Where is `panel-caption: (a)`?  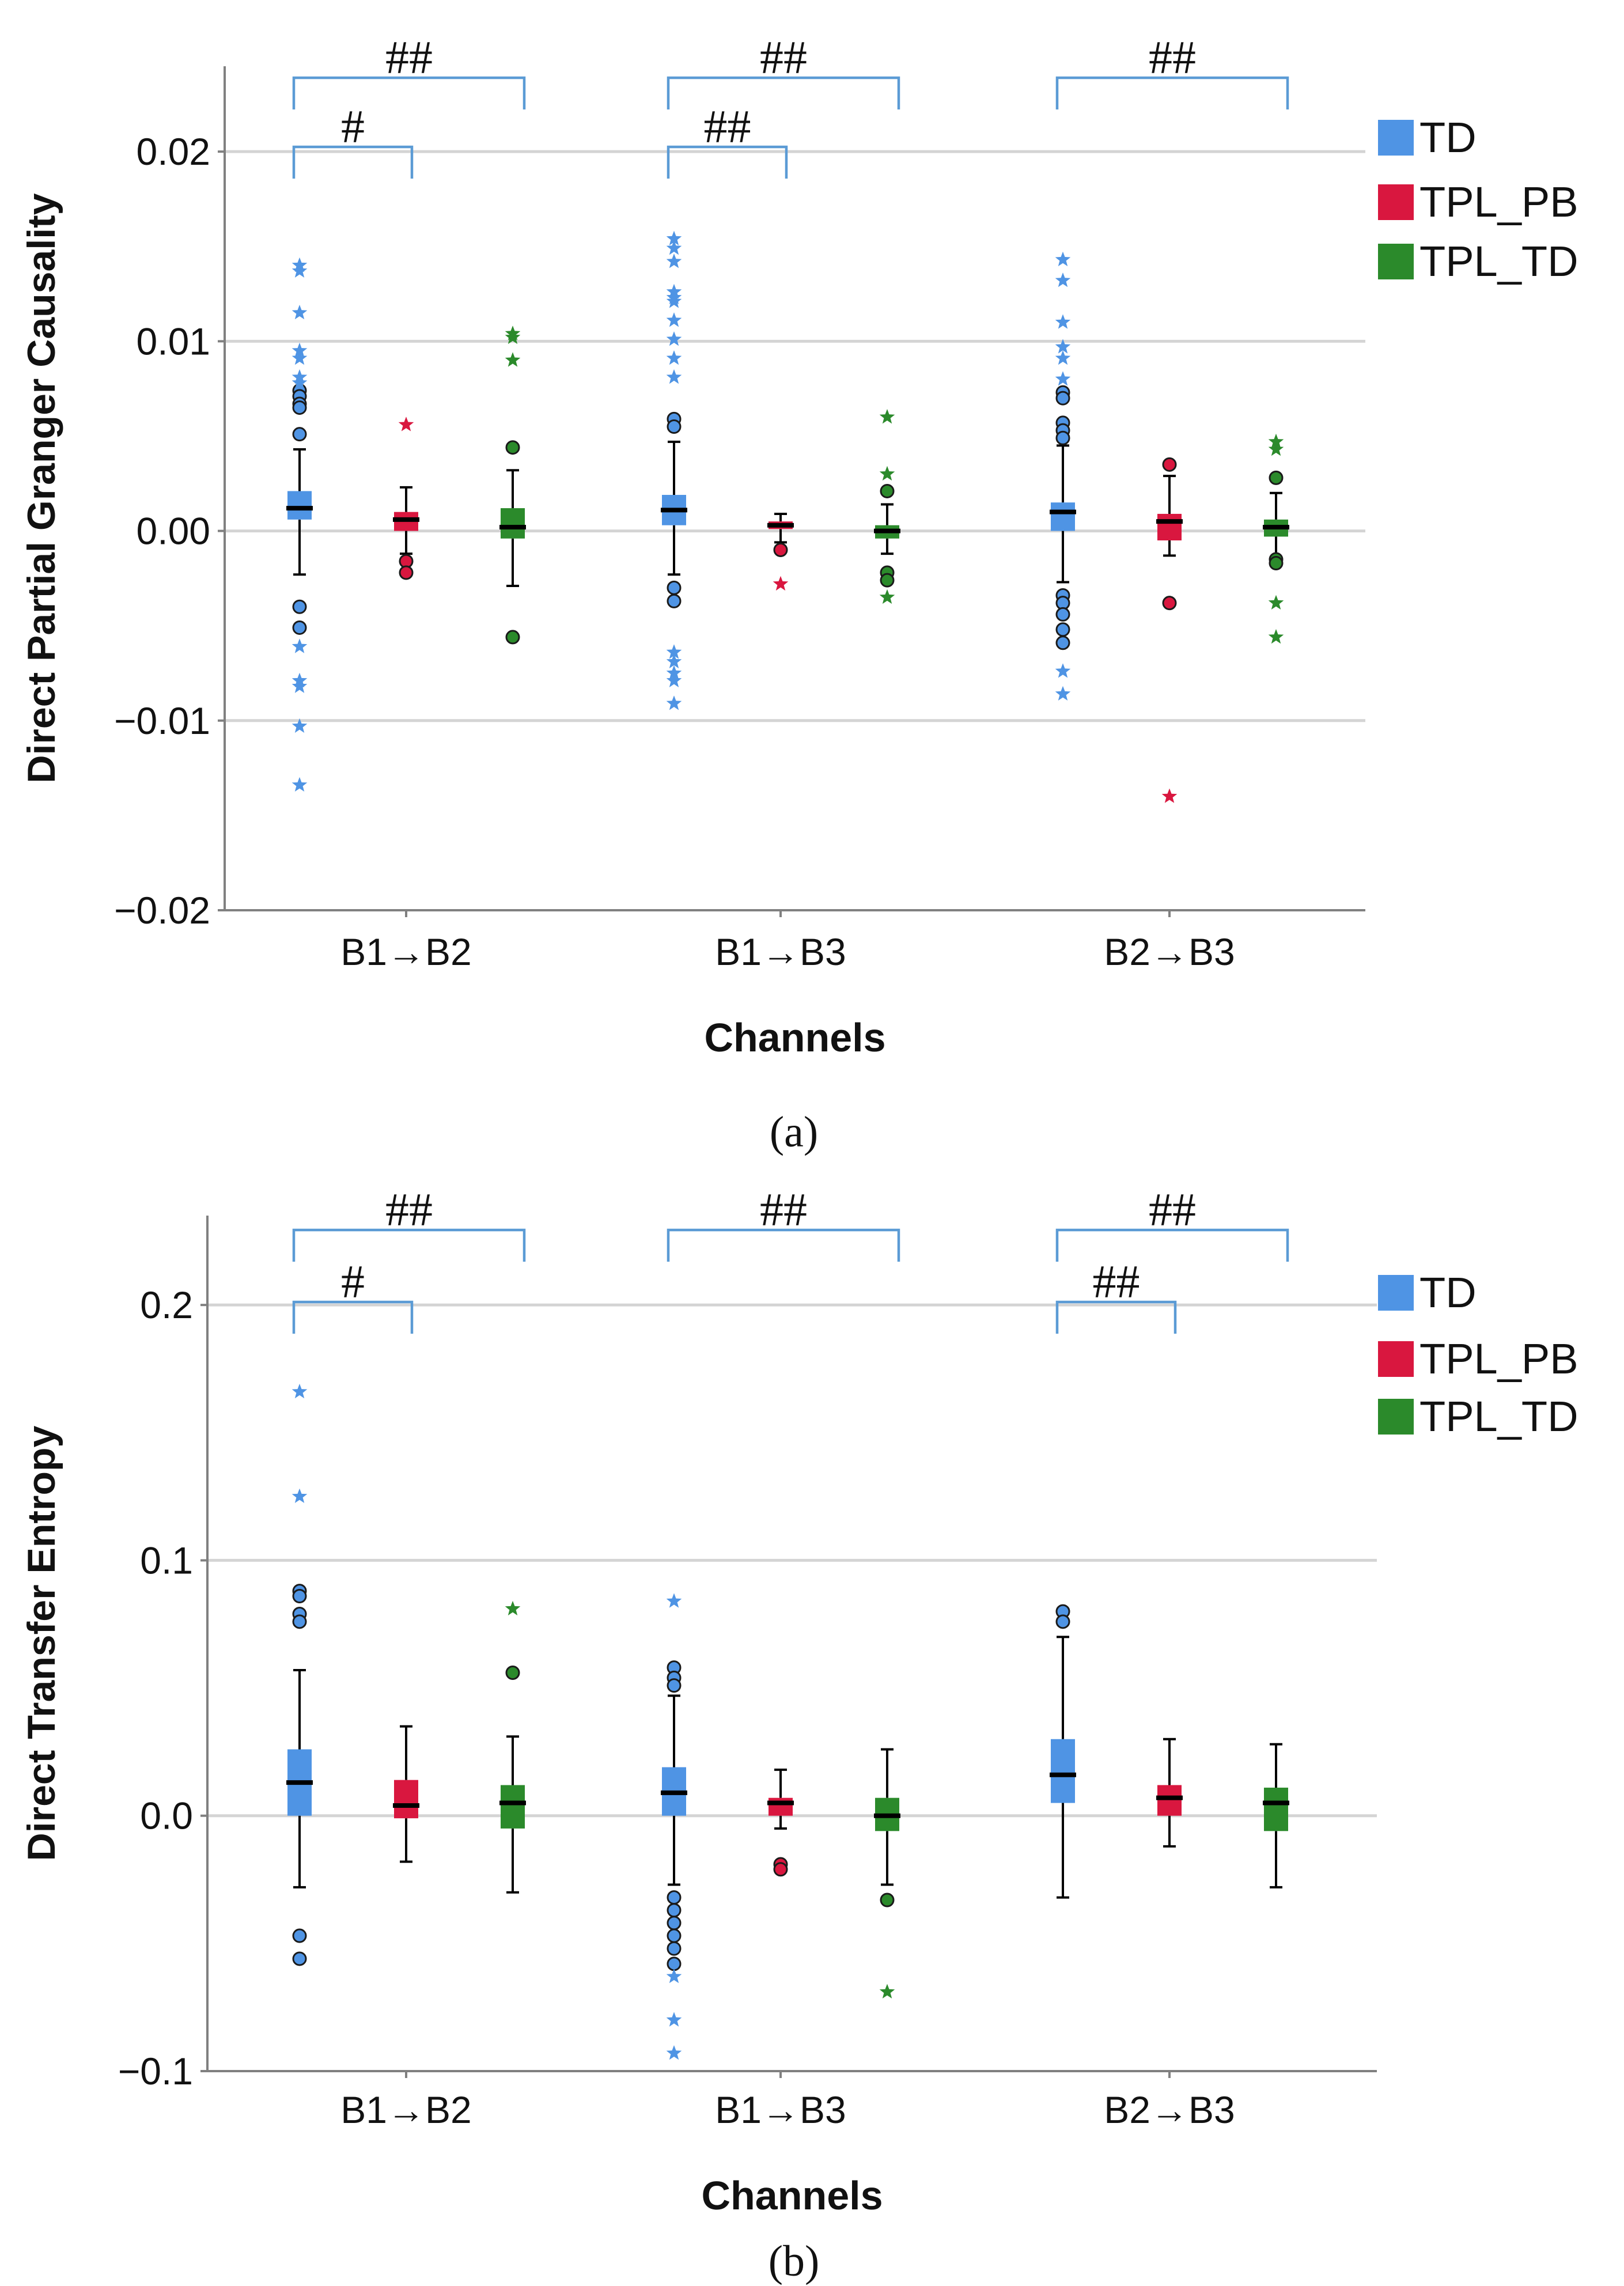 panel-caption: (a) is located at coordinates (794, 1132).